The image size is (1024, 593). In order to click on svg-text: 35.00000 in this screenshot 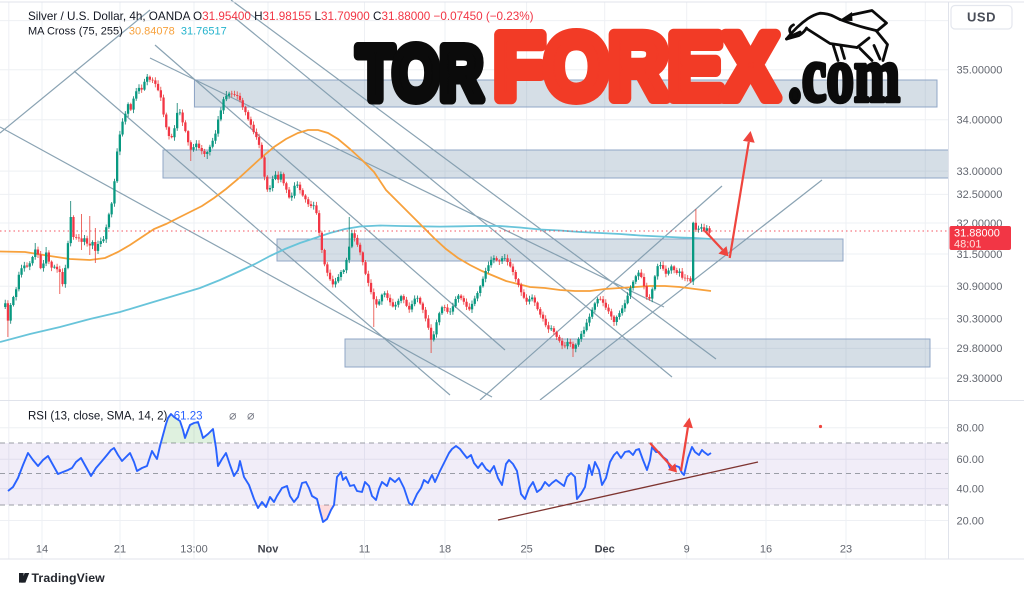, I will do `click(980, 71)`.